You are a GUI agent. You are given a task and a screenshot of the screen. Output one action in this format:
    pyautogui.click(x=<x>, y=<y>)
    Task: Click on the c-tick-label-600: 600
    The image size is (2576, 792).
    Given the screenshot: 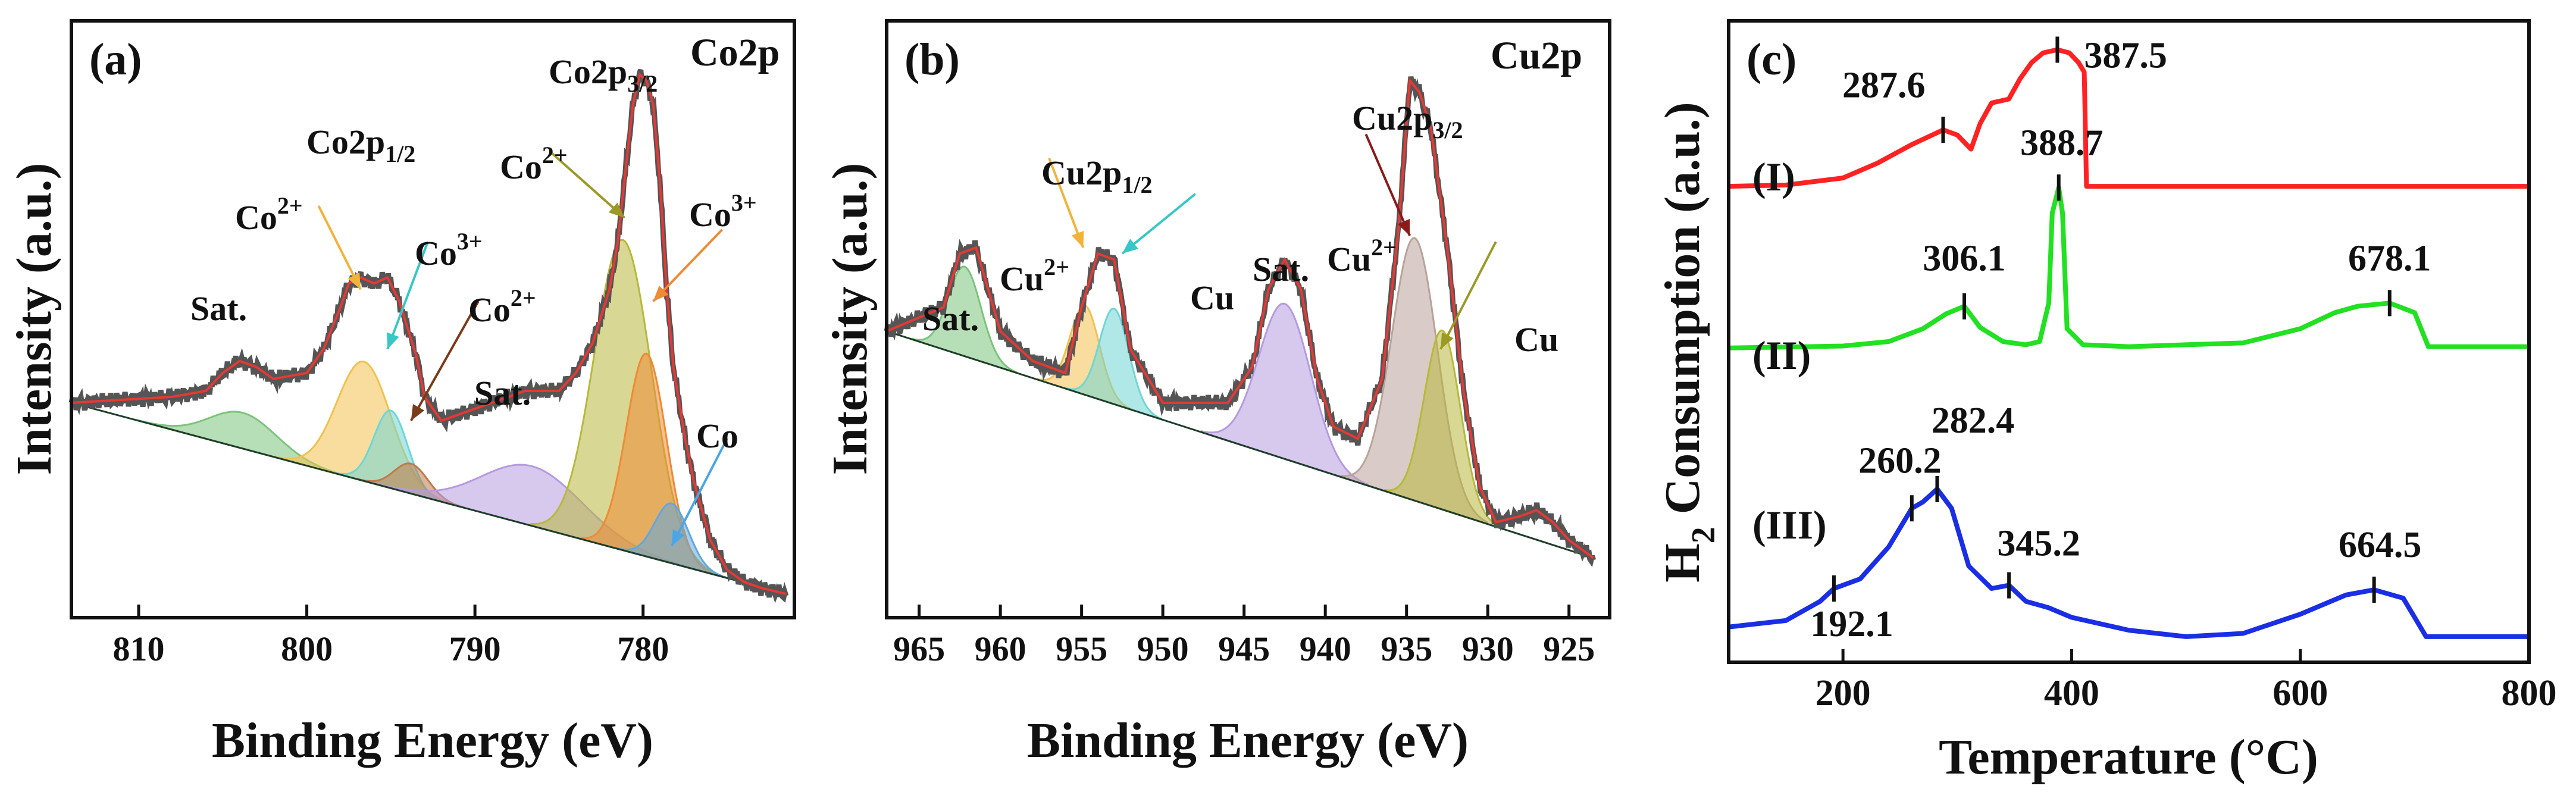 What is the action you would take?
    pyautogui.click(x=2300, y=693)
    